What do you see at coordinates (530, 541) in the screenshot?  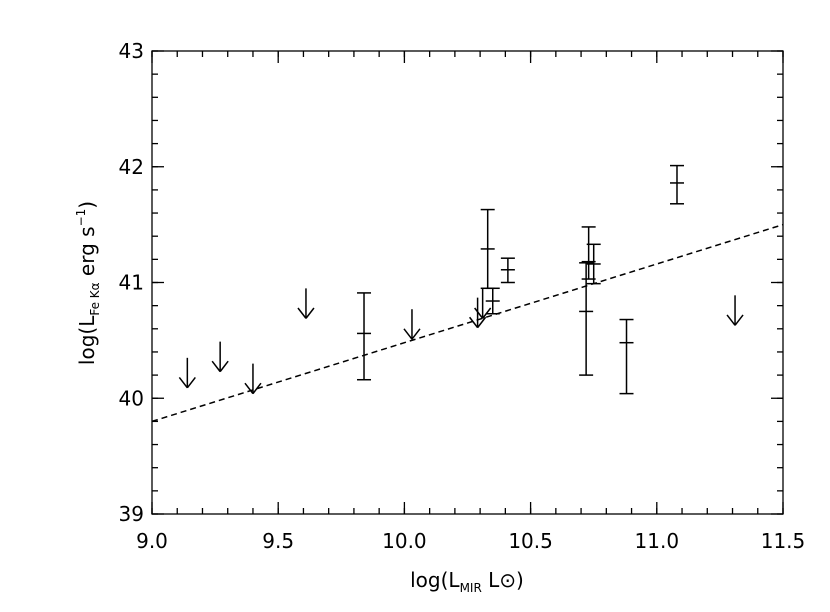 I see `x-tick-label: 10.5` at bounding box center [530, 541].